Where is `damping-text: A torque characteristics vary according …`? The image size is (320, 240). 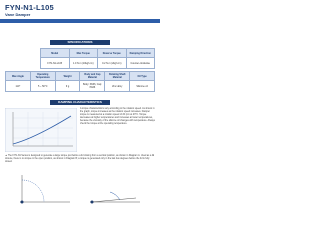
damping-text: A torque characteristics vary according … is located at coordinates (117, 116).